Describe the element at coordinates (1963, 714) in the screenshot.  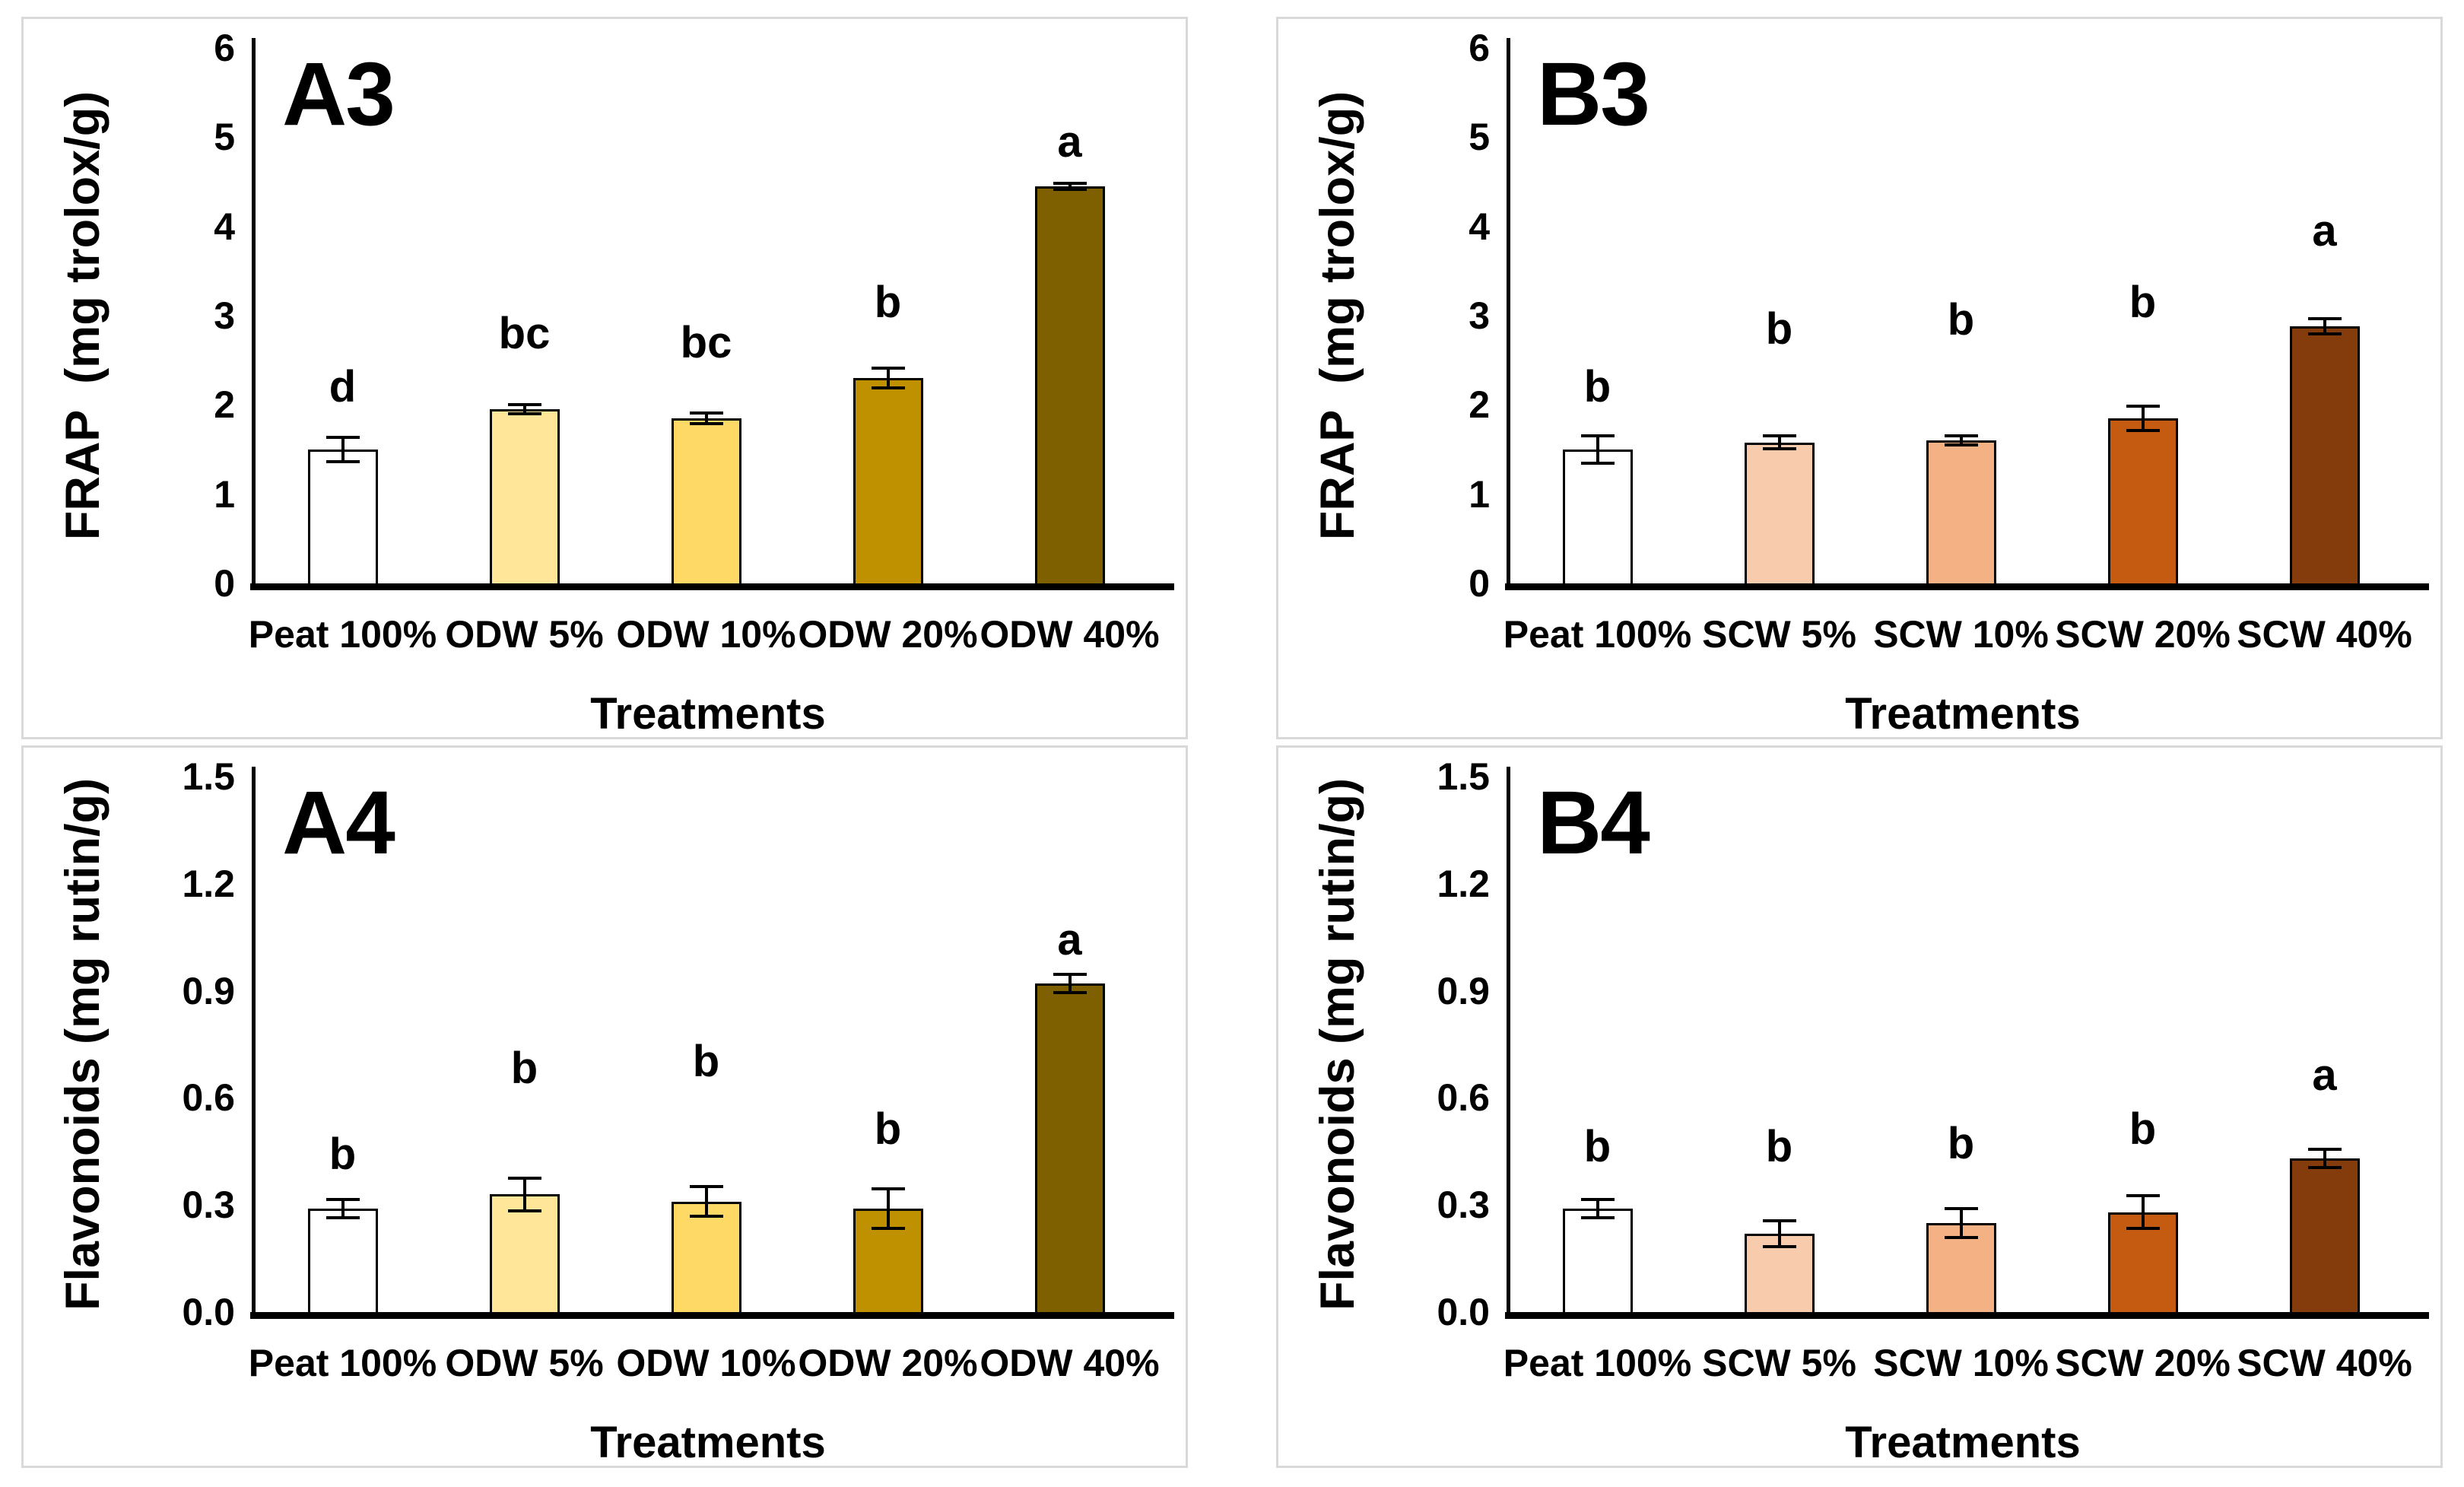
I see `x-axis-title-b3: Treatments` at that location.